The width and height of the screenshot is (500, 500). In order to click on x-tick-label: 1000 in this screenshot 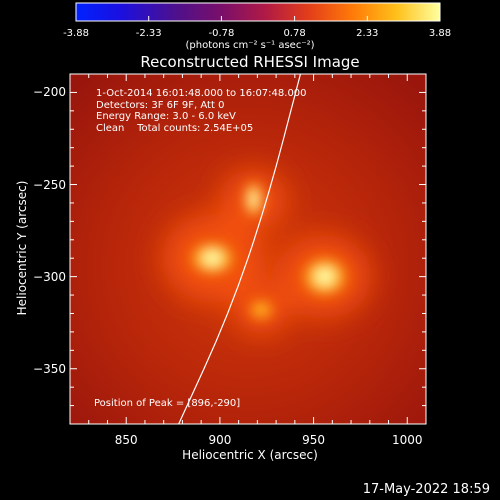, I will do `click(407, 440)`.